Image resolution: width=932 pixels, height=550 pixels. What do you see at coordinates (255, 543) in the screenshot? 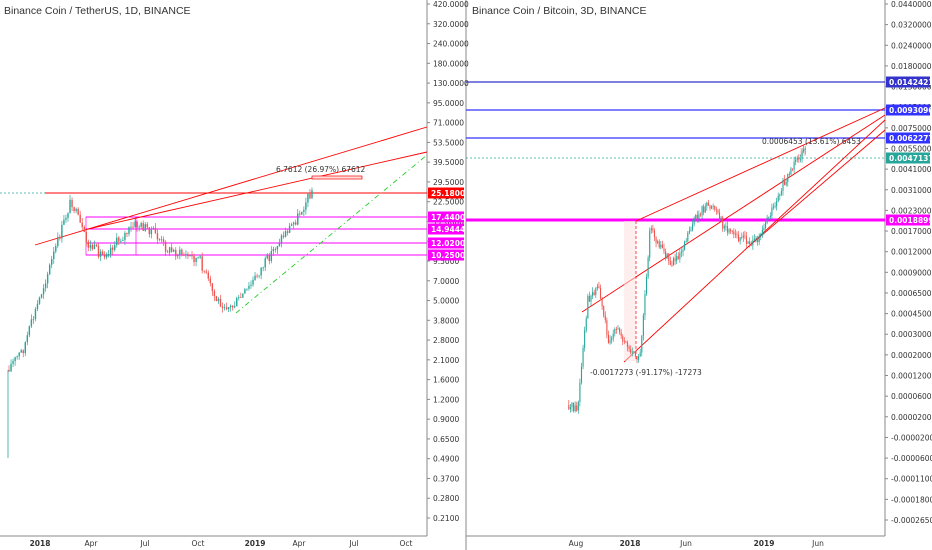
I see `left-x-tick-label: 2019` at bounding box center [255, 543].